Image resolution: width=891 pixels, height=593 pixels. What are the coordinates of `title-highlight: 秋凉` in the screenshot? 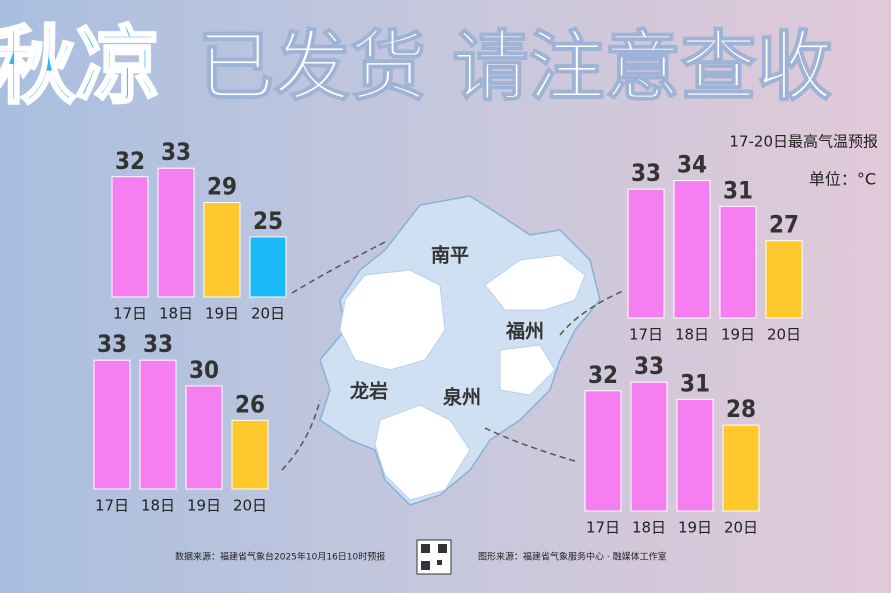 It's located at (80, 66).